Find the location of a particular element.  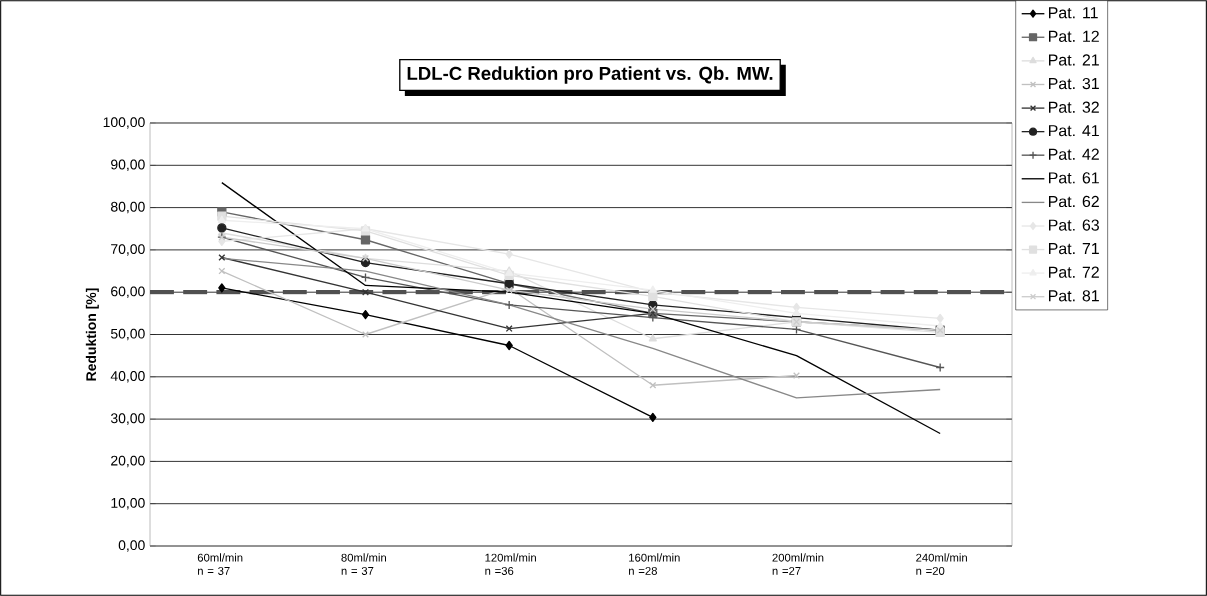

y-tick-label: 50,00 is located at coordinates (127, 334).